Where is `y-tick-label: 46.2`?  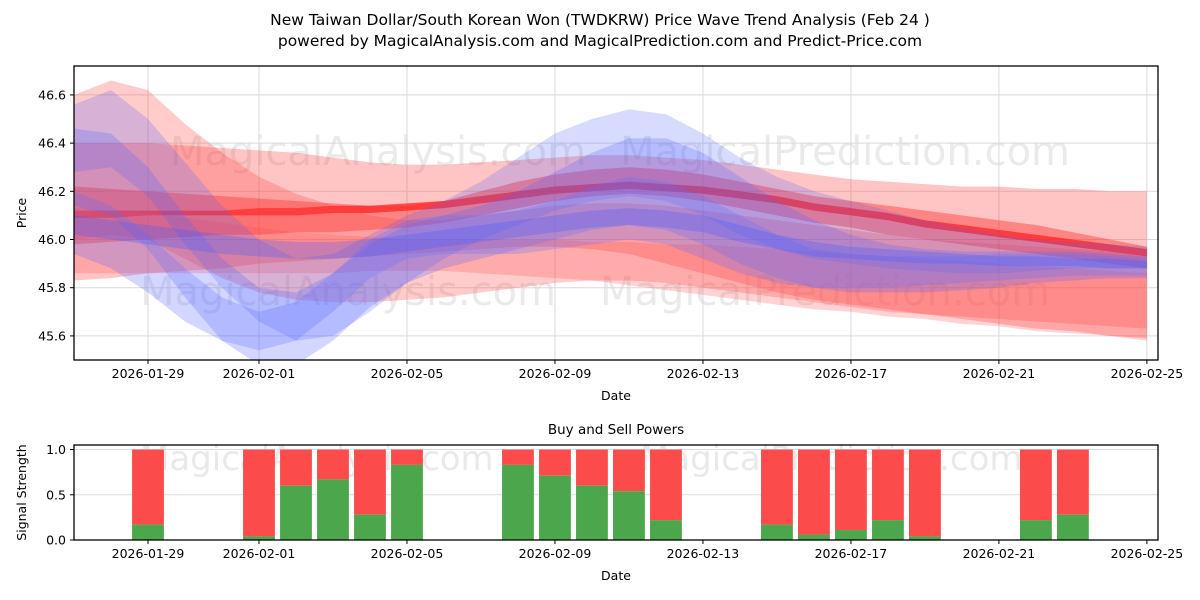 y-tick-label: 46.2 is located at coordinates (52, 191).